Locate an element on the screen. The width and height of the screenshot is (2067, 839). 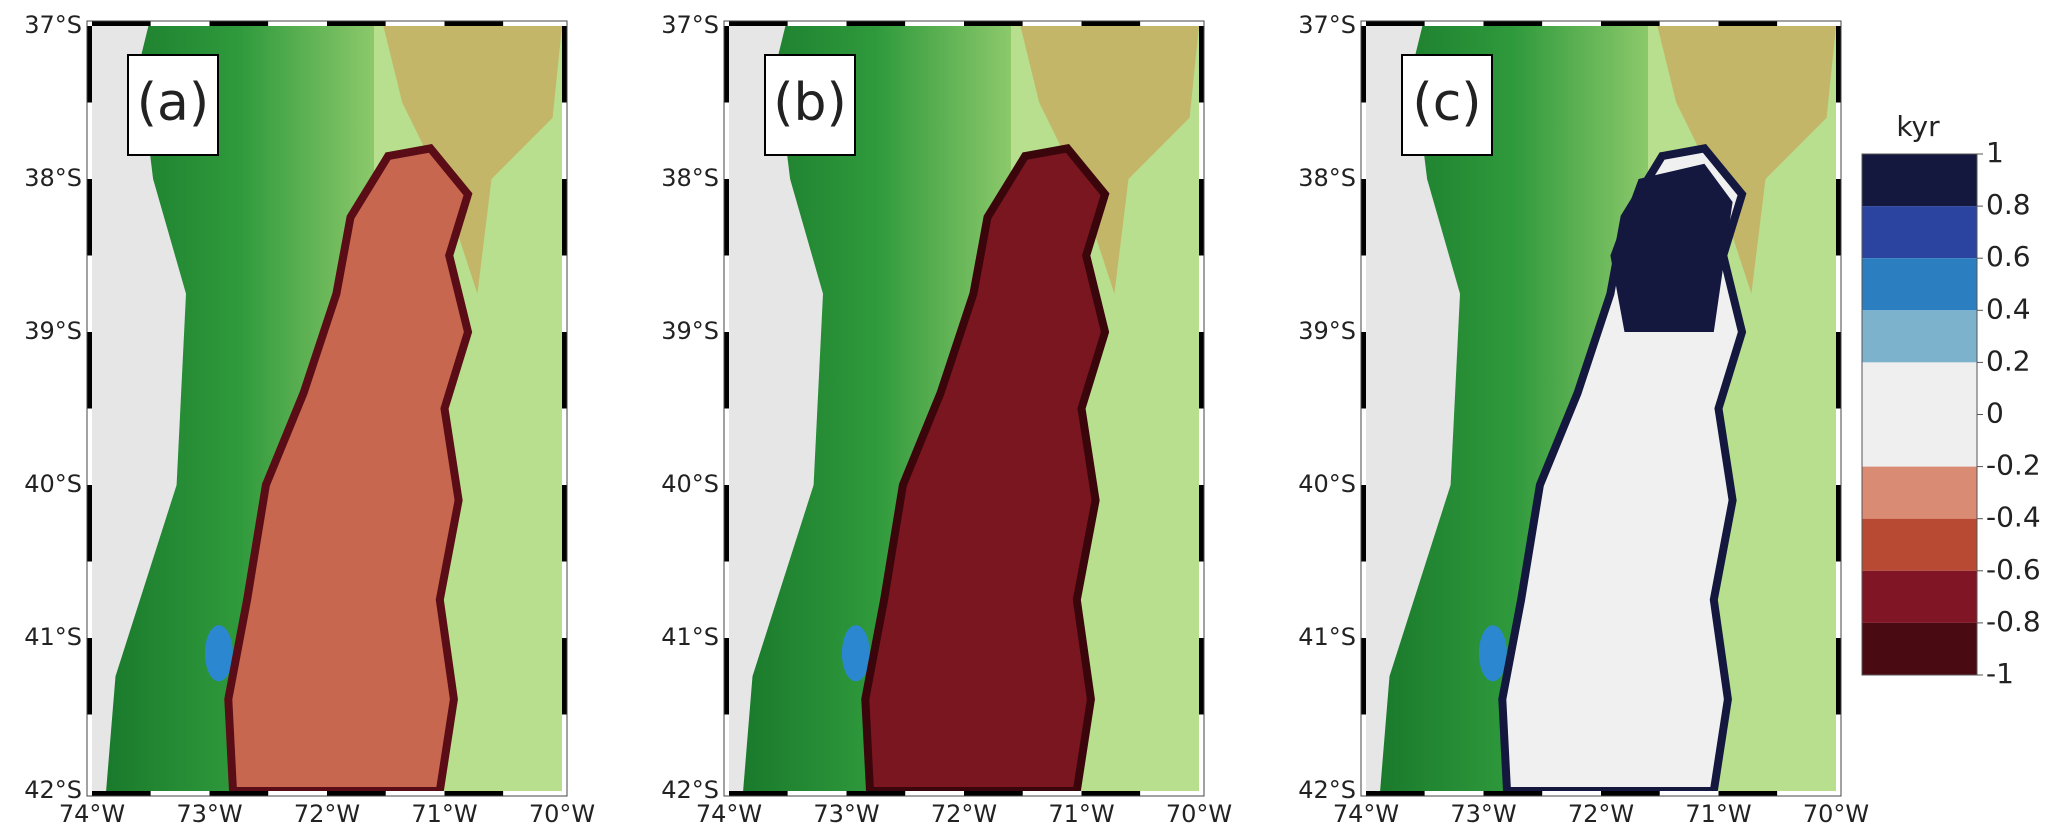
colorbar-tick-label: -0.8 is located at coordinates (2013, 621).